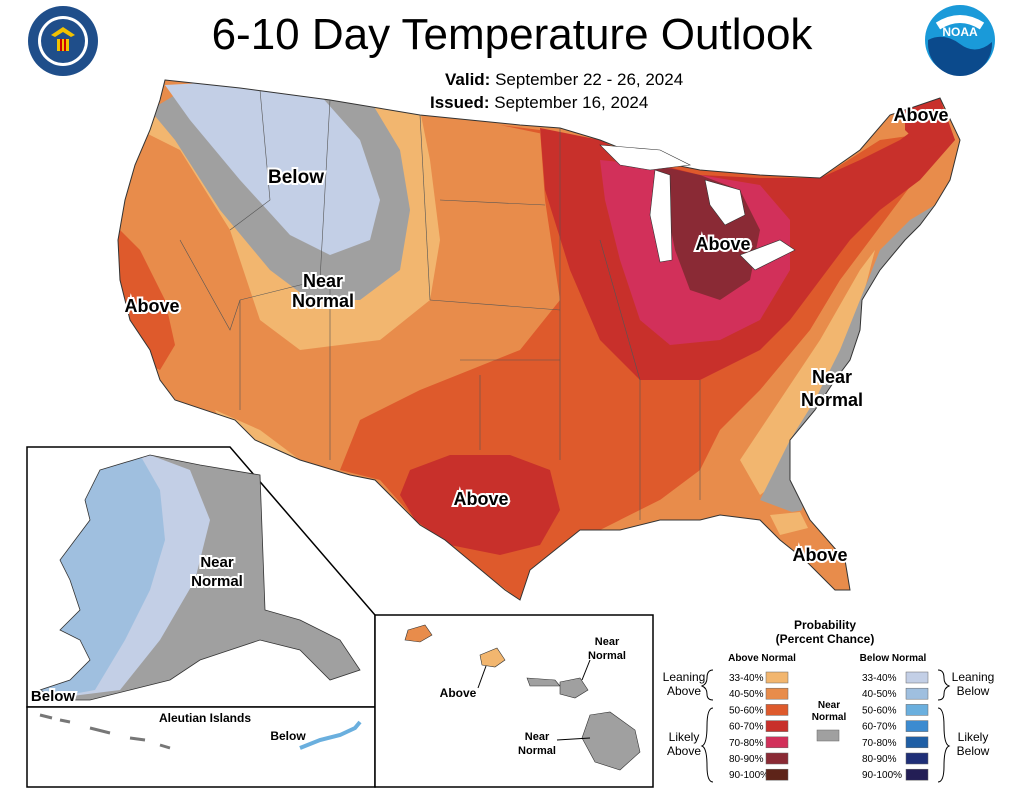 The width and height of the screenshot is (1024, 791). What do you see at coordinates (829, 717) in the screenshot?
I see `legend-near-label-2: Normal` at bounding box center [829, 717].